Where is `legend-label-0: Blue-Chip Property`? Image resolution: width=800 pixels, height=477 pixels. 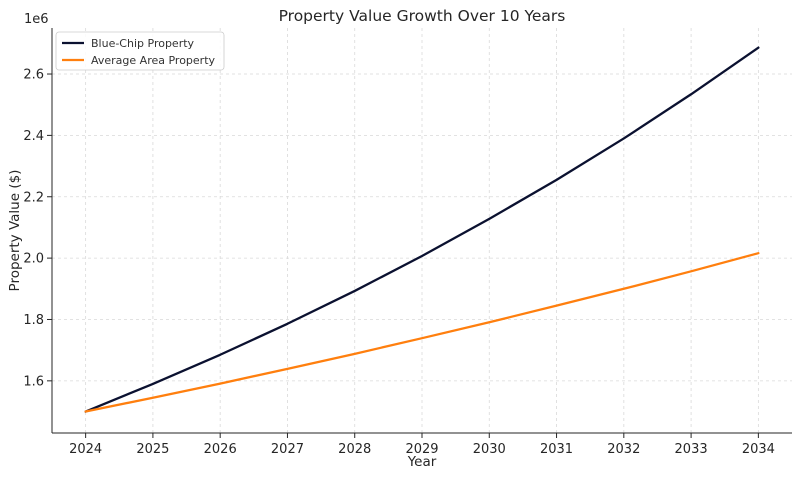
legend-label-0: Blue-Chip Property is located at coordinates (143, 43).